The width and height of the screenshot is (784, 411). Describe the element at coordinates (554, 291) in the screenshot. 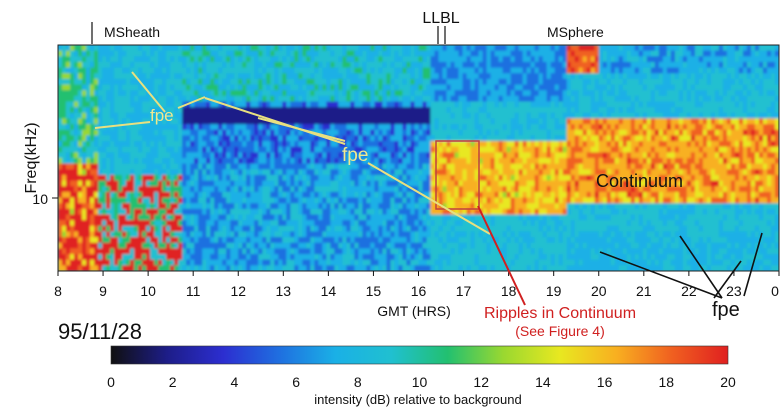

I see `x-tick-label: 19` at that location.